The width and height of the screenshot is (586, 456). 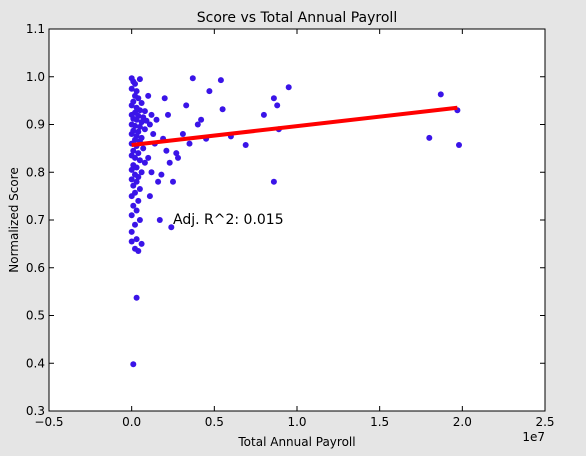 What do you see at coordinates (214, 422) in the screenshot?
I see `x-tick-label: 0.5` at bounding box center [214, 422].